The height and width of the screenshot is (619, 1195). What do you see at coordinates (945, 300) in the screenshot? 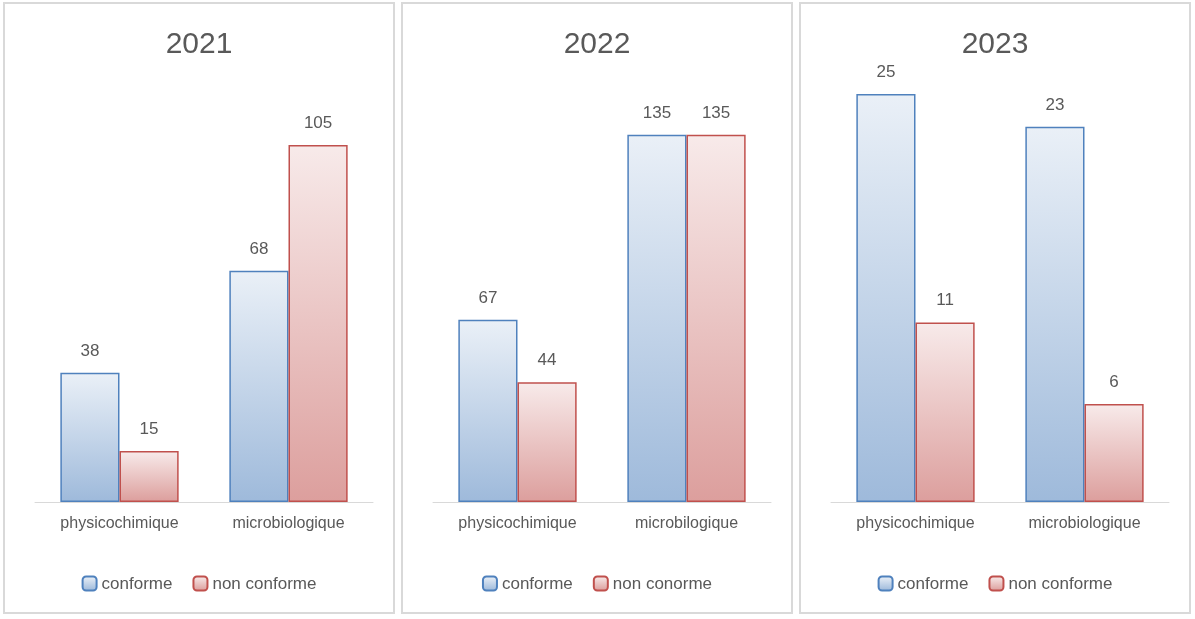
I see `data-label: 11` at bounding box center [945, 300].